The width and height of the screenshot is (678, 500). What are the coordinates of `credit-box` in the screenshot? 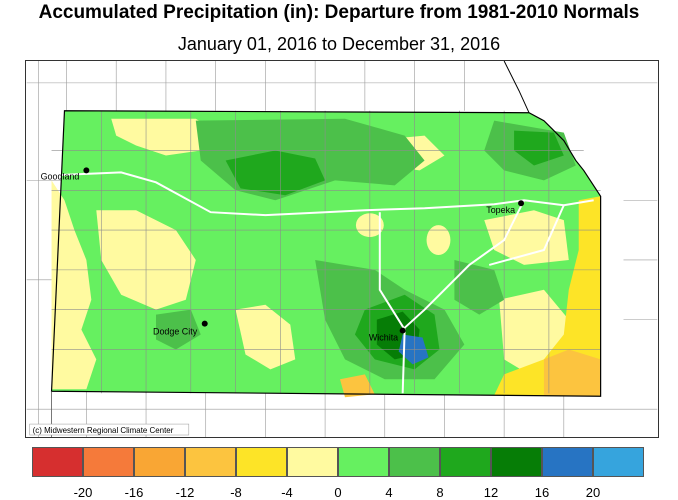 It's located at (109, 429).